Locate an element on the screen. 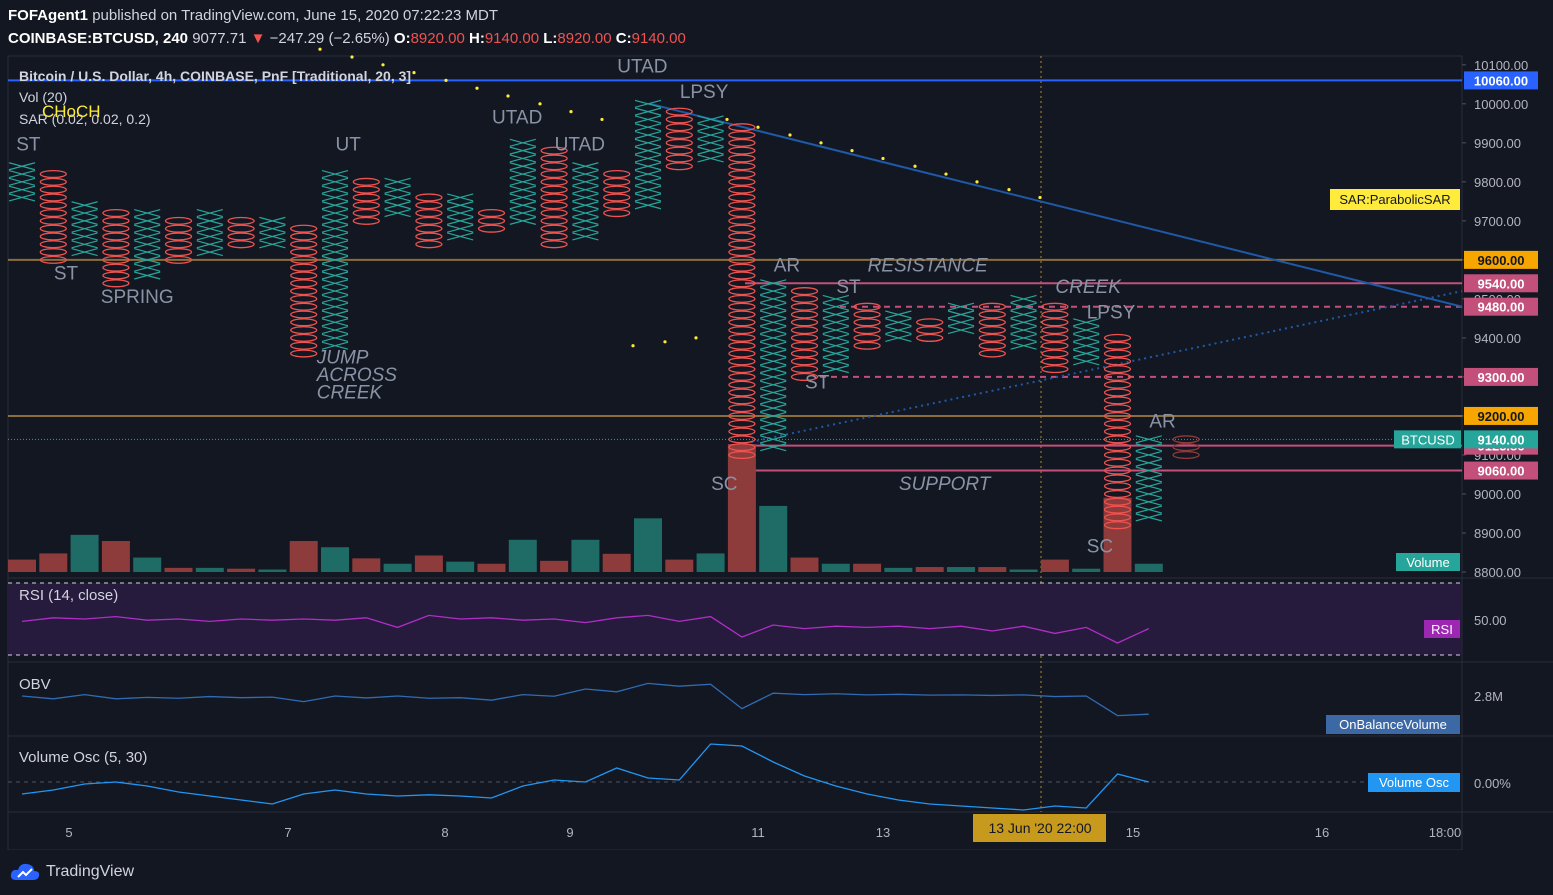 This screenshot has width=1553, height=895. obv-label: OnBalanceVolume is located at coordinates (1393, 724).